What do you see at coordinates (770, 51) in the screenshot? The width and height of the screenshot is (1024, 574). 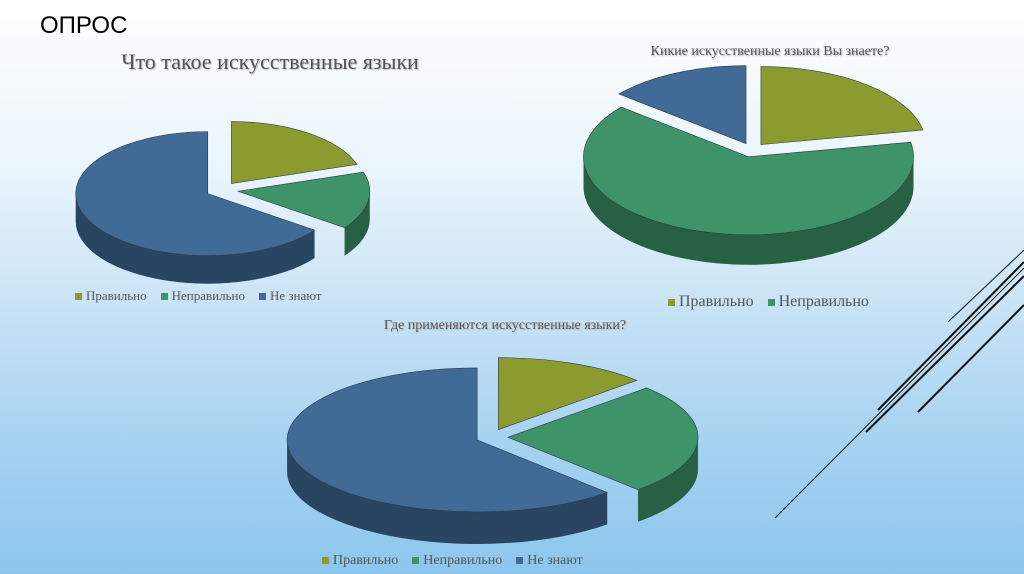 I see `chart-title: Кикие искусственные языки Вы знаете?` at bounding box center [770, 51].